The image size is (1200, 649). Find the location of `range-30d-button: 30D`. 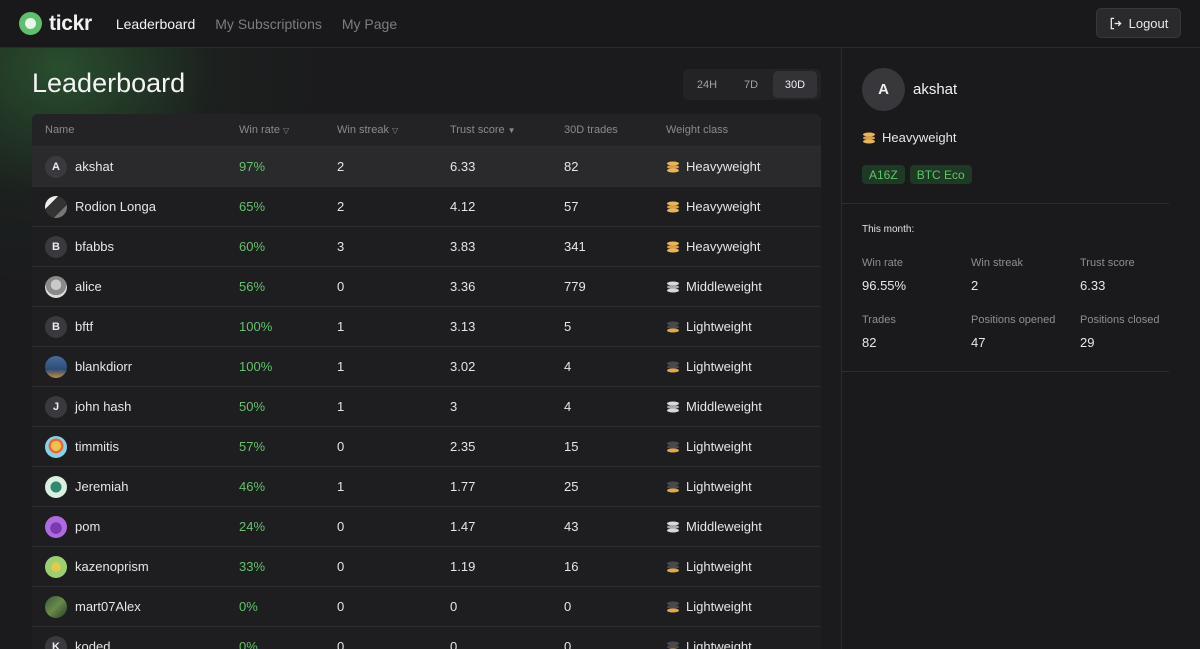

range-30d-button: 30D is located at coordinates (795, 84).